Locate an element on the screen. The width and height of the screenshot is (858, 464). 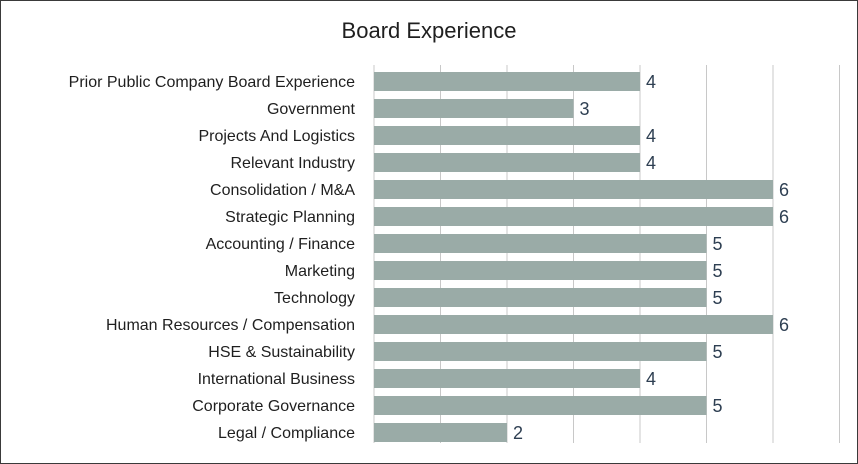
category-label: Strategic Planning is located at coordinates (290, 217).